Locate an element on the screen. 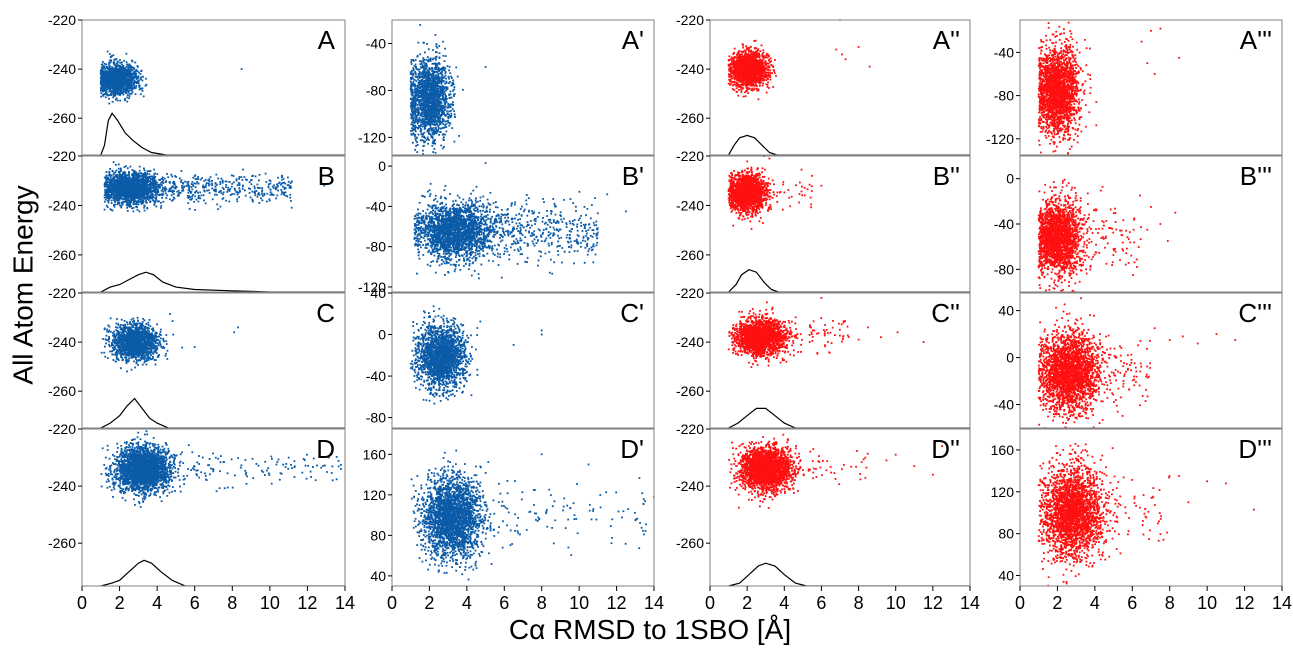  histogram-line is located at coordinates (222, 133).